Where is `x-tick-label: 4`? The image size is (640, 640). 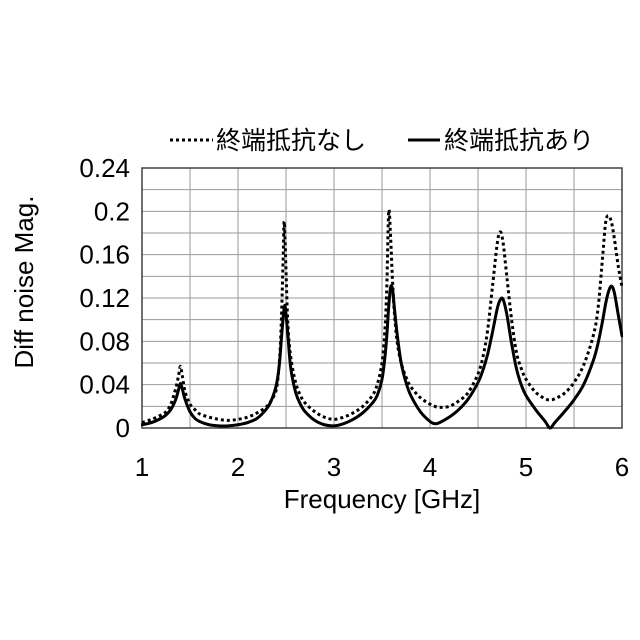 x-tick-label: 4 is located at coordinates (430, 467).